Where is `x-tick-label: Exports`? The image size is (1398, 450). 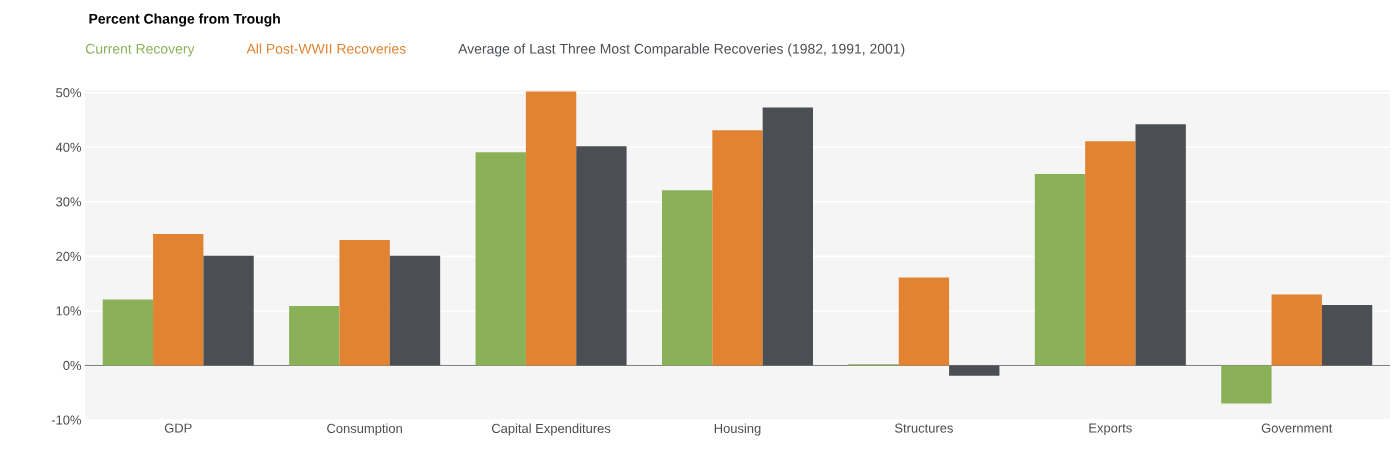 x-tick-label: Exports is located at coordinates (1110, 429).